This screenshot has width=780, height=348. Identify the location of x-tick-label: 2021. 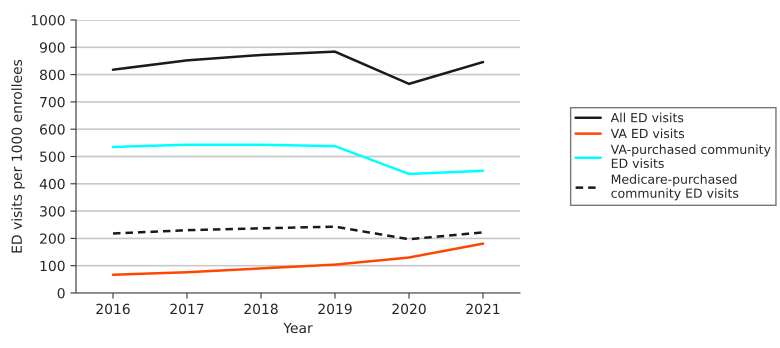
(483, 309).